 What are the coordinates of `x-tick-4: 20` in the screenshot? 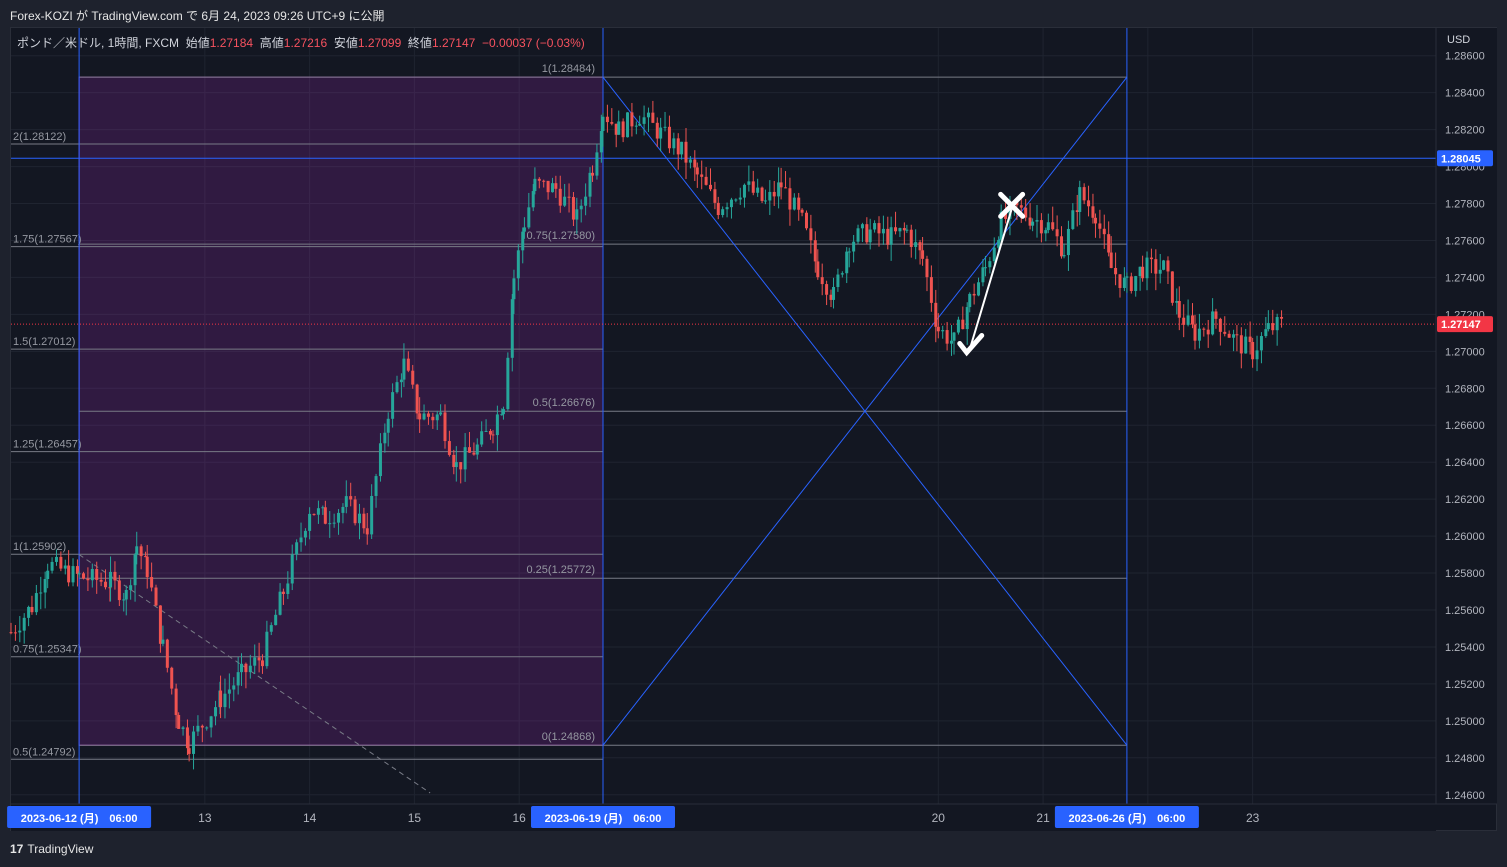 It's located at (939, 818).